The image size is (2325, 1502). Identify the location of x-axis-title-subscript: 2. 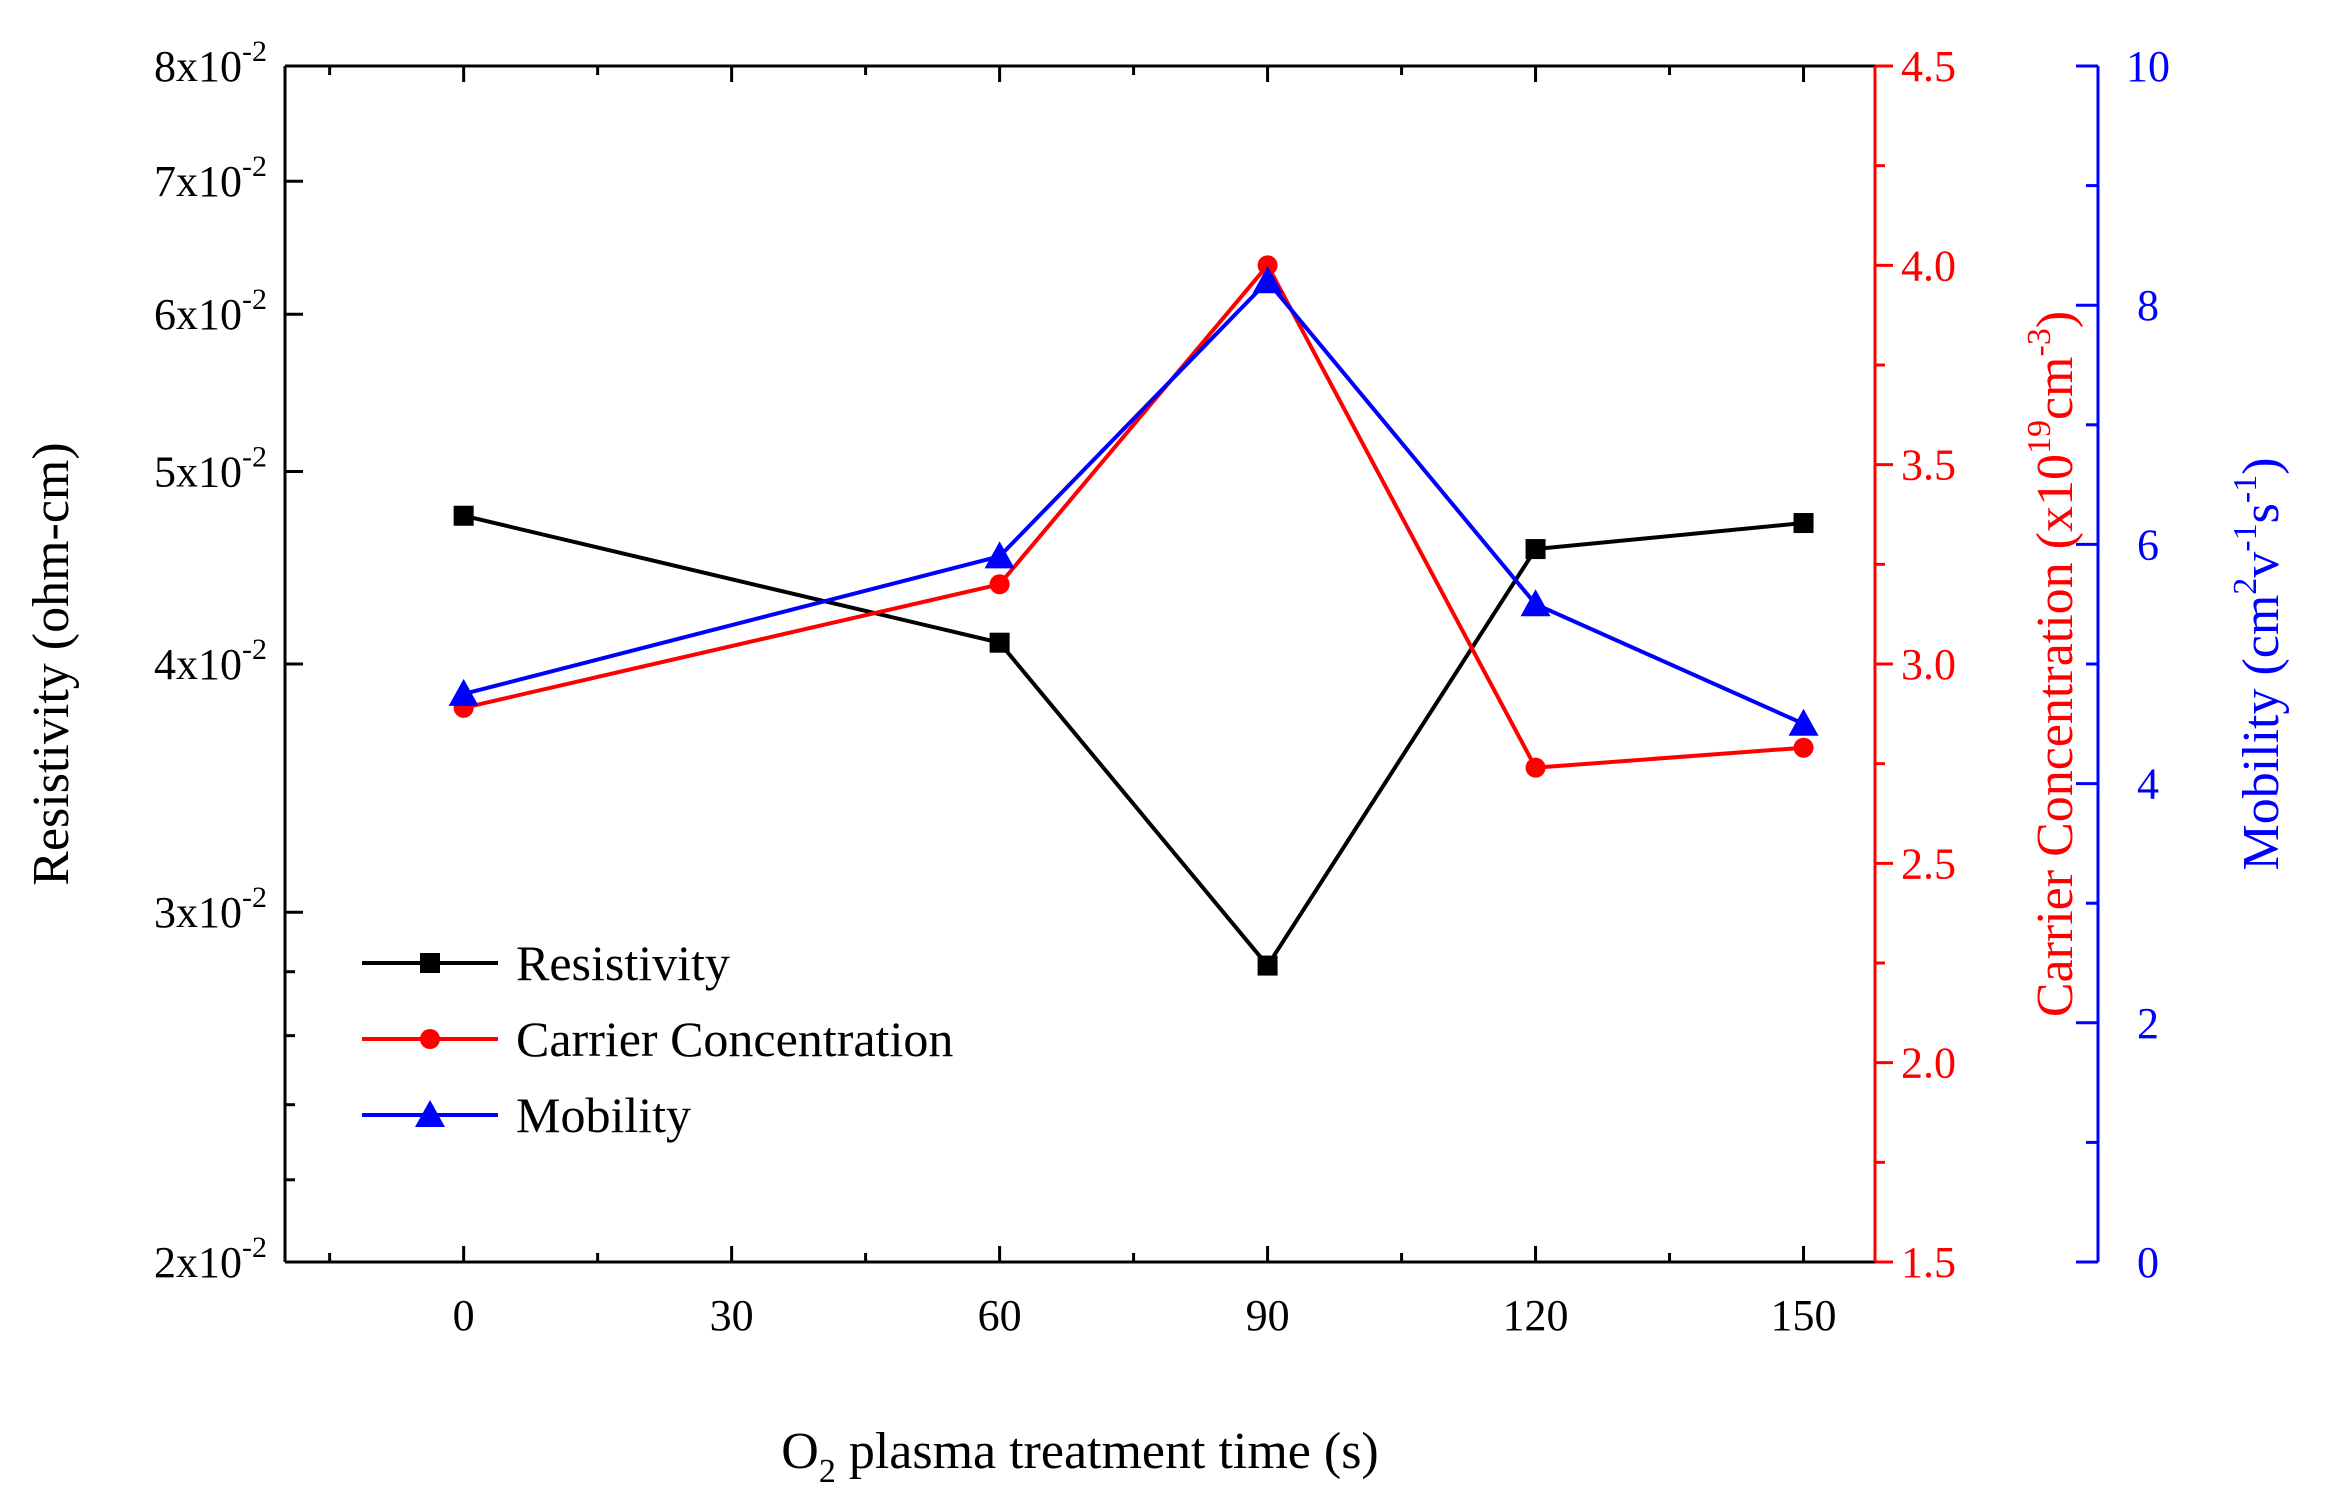
(827, 1471).